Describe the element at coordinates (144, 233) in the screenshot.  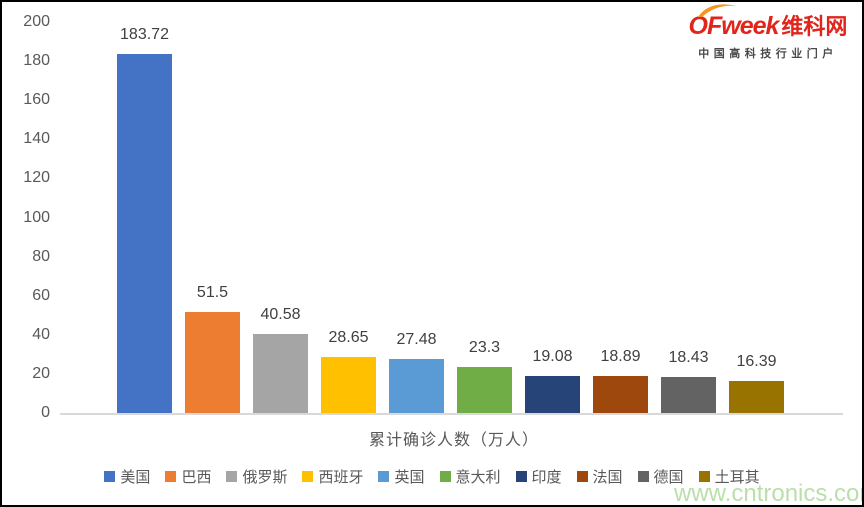
I see `bar-美国` at that location.